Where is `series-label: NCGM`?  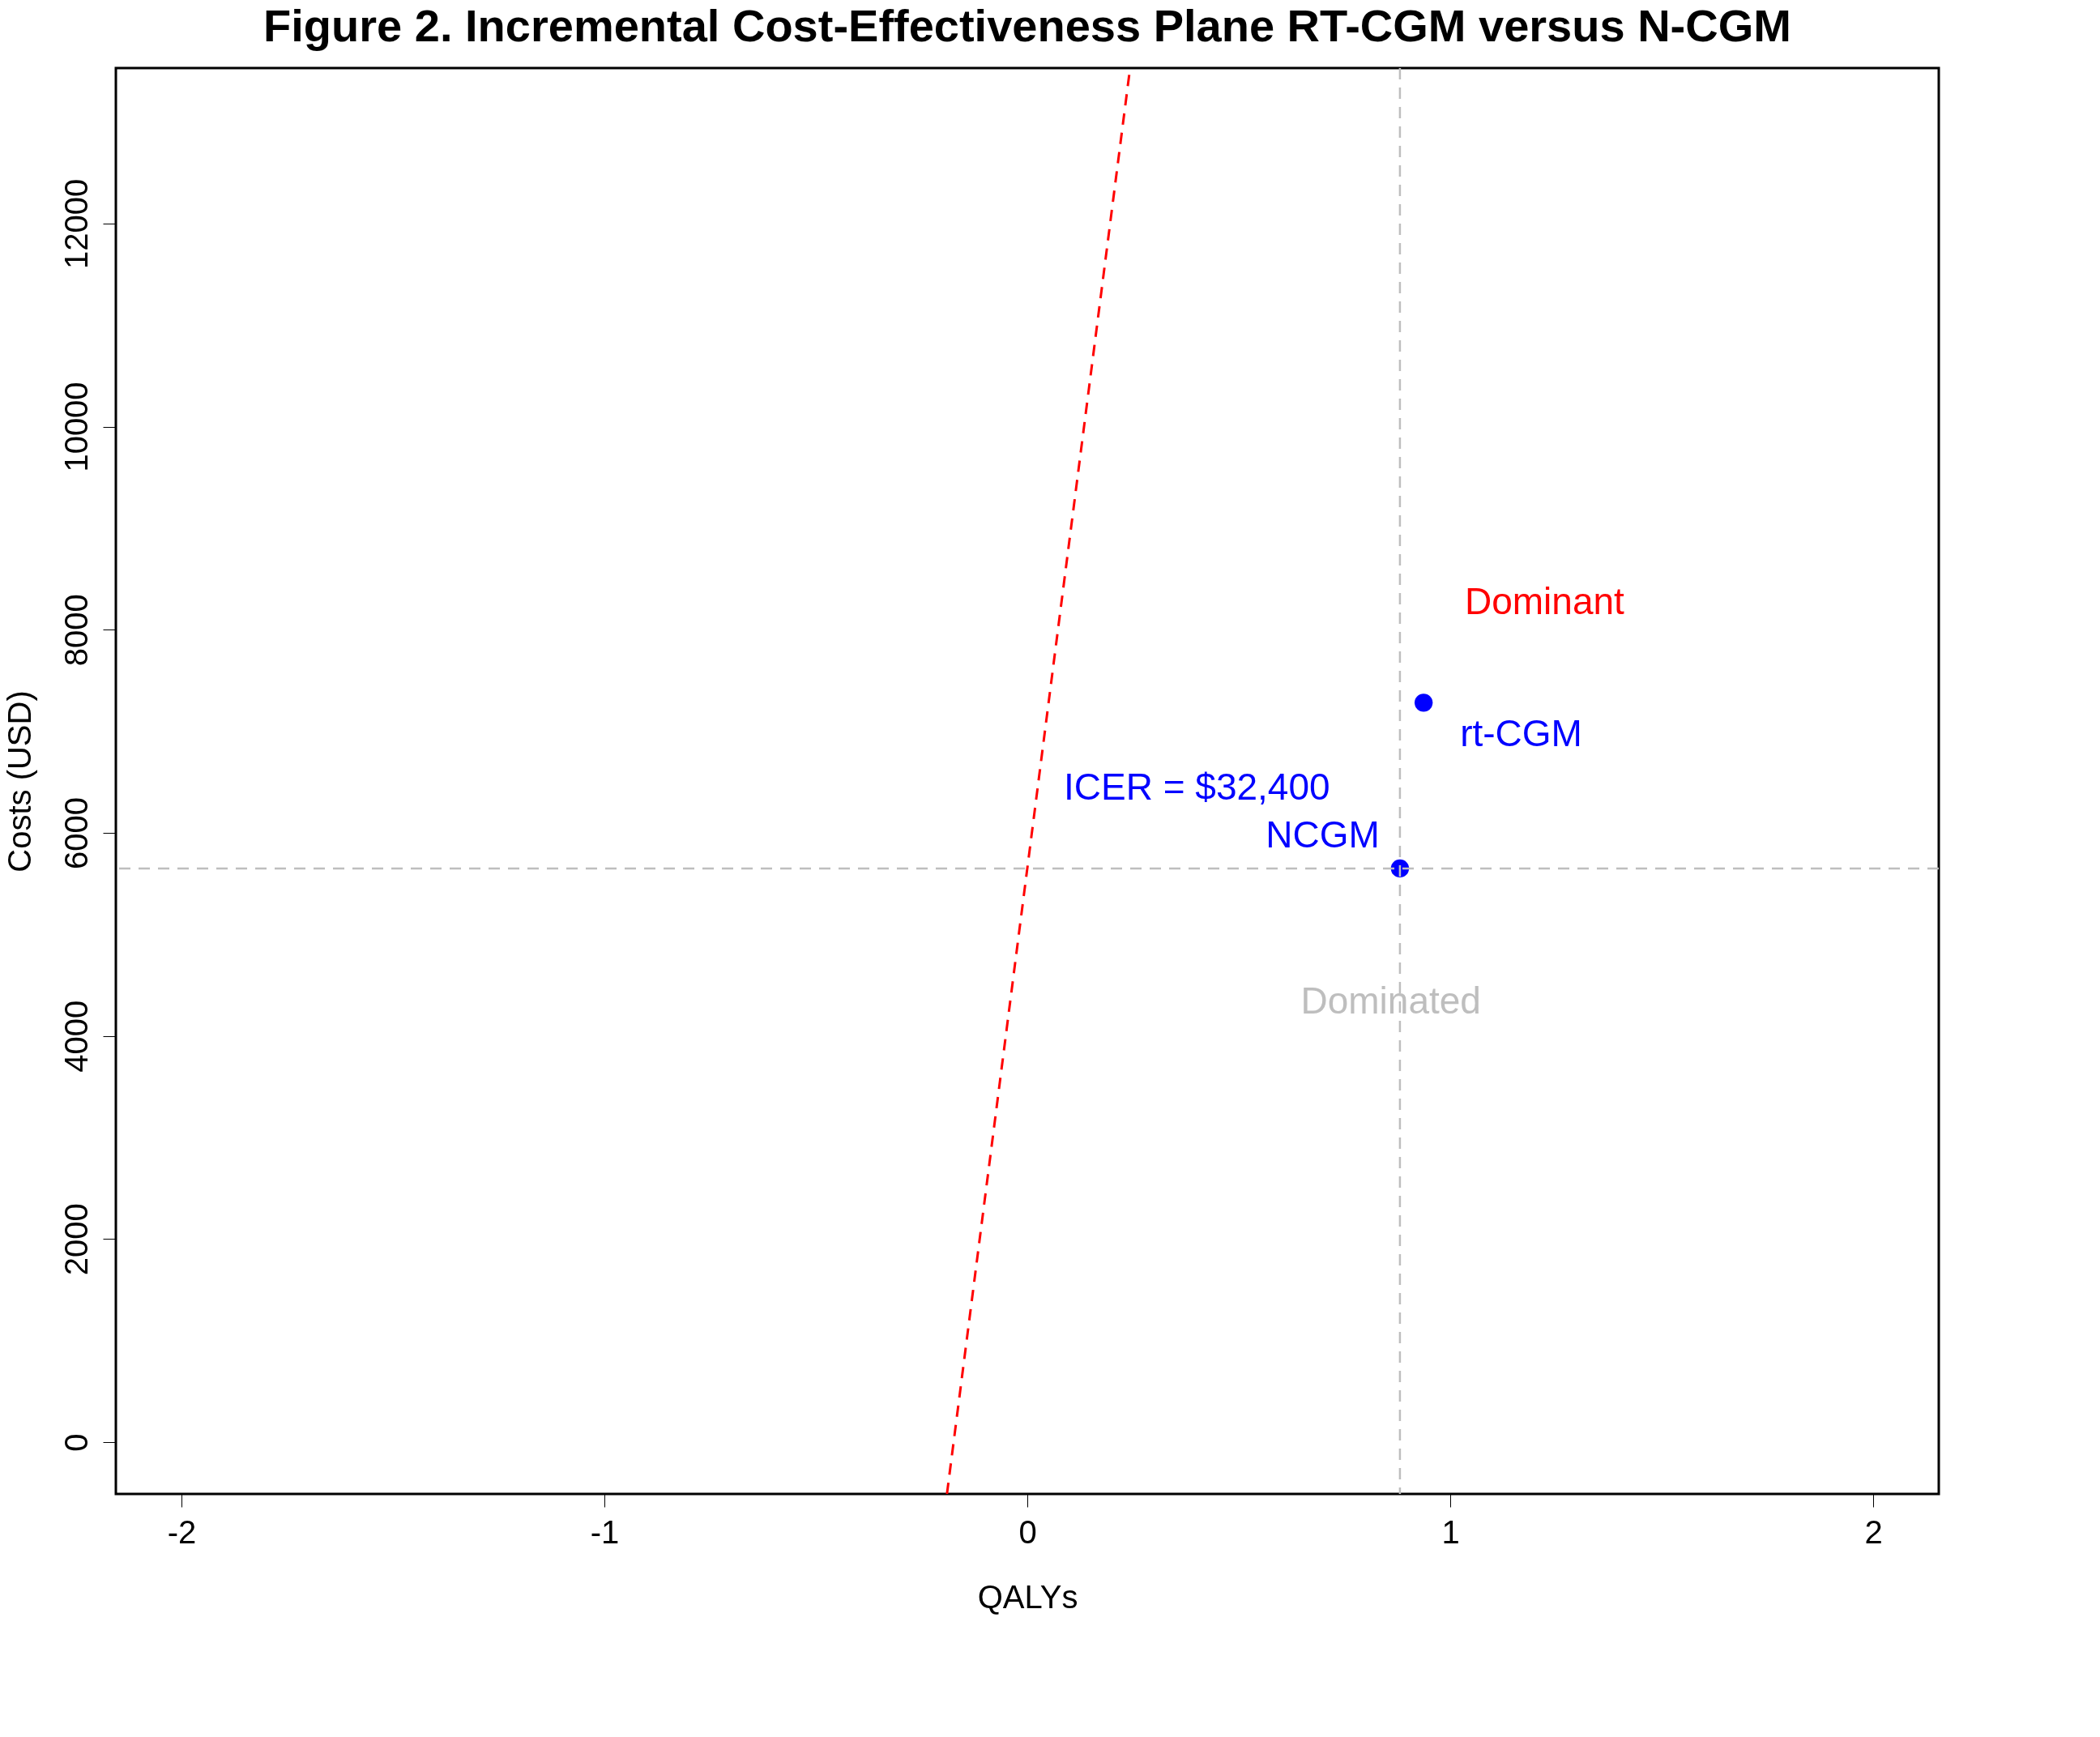
series-label: NCGM is located at coordinates (1323, 834).